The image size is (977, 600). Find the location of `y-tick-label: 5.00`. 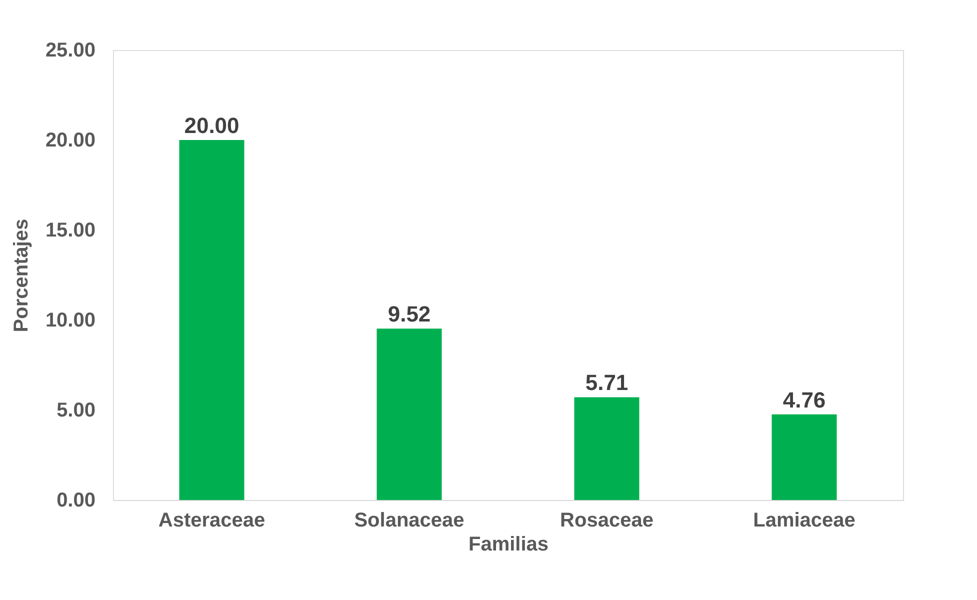

y-tick-label: 5.00 is located at coordinates (76, 411).